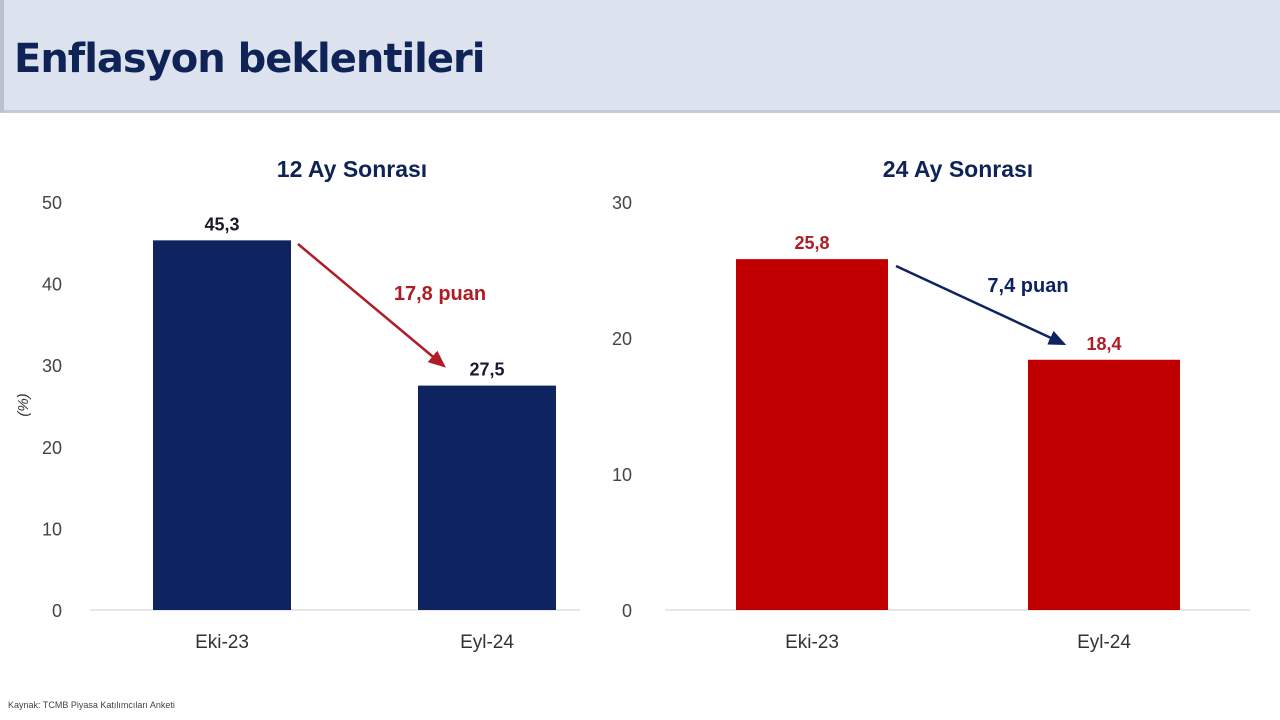  Describe the element at coordinates (249, 59) in the screenshot. I see `page-title: Enflasyon beklentileri` at that location.